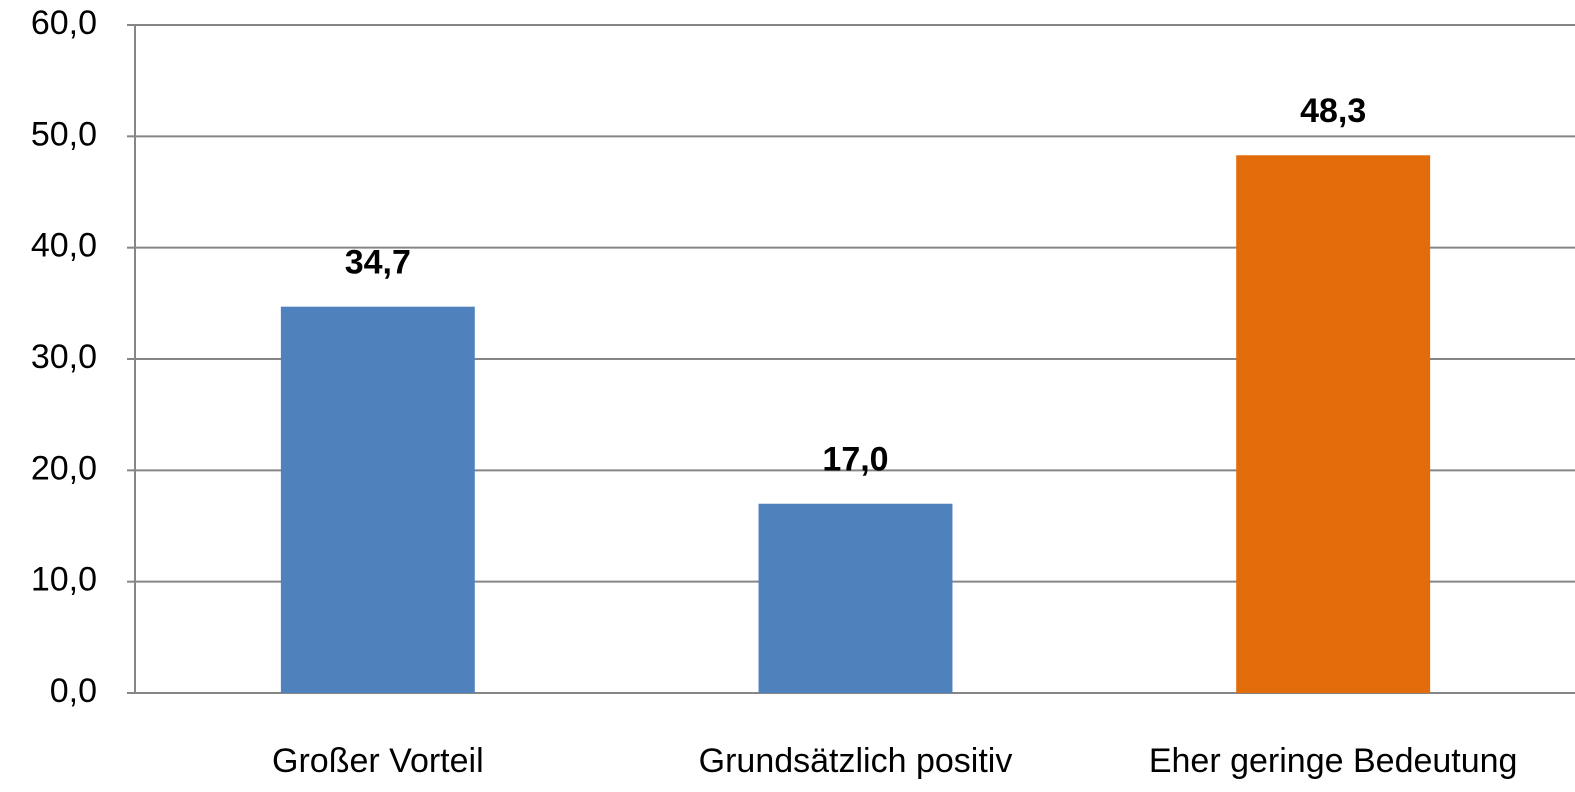 Image resolution: width=1575 pixels, height=792 pixels. Describe the element at coordinates (64, 23) in the screenshot. I see `y-tick-label: 60,0` at that location.